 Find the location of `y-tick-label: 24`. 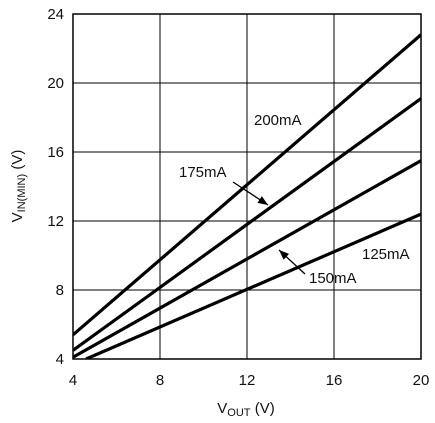

y-tick-label: 24 is located at coordinates (55, 14).